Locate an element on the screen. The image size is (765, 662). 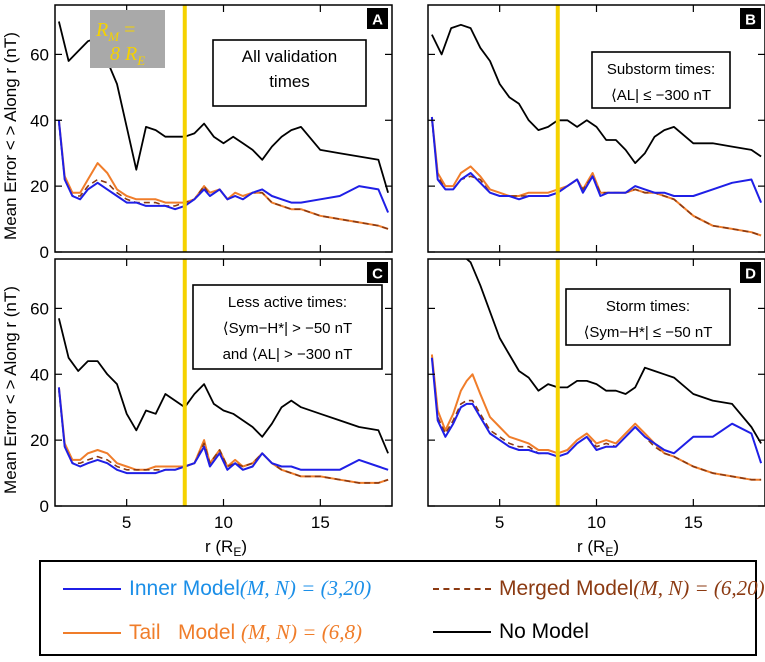
annotation-line: times is located at coordinates (289, 81).